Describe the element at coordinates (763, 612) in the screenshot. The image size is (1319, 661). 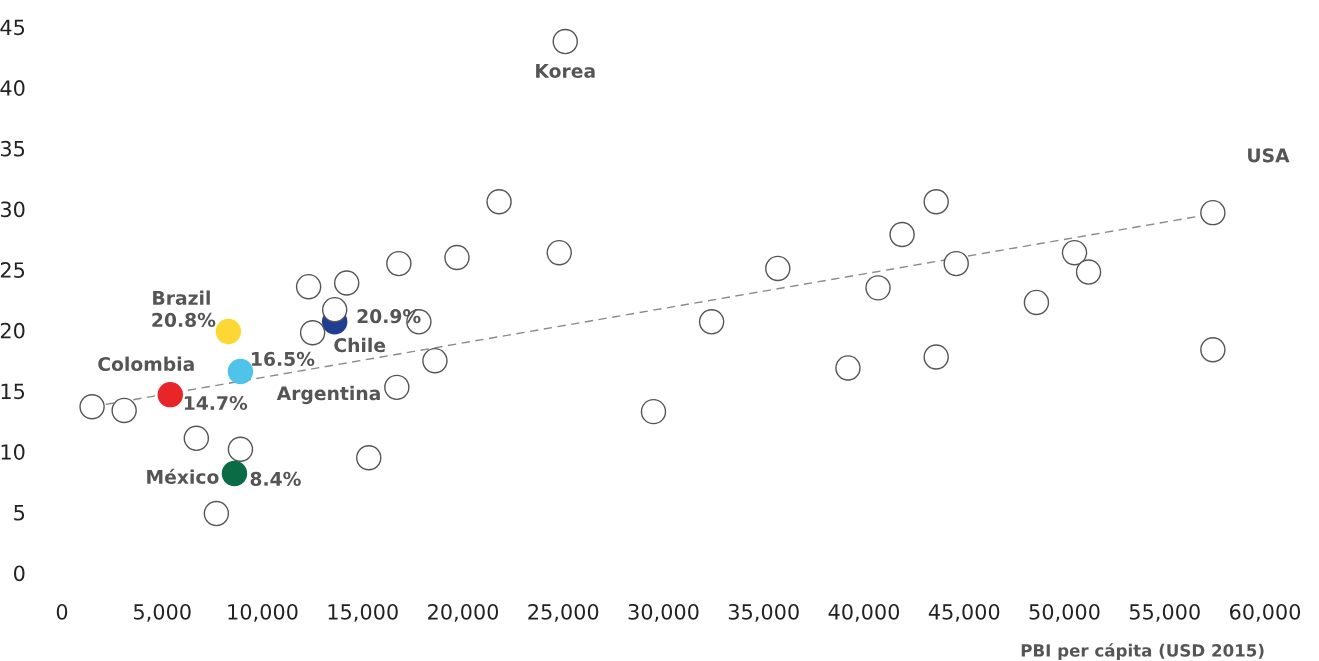
I see `x-tick-label: 35,000` at that location.